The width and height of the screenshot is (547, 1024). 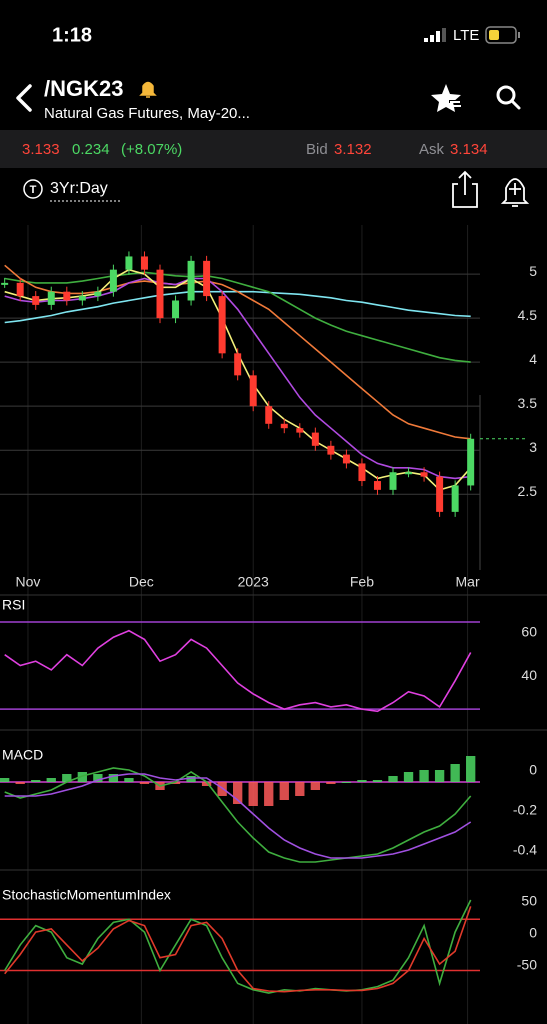 What do you see at coordinates (527, 965) in the screenshot?
I see `y-tick-label: -50` at bounding box center [527, 965].